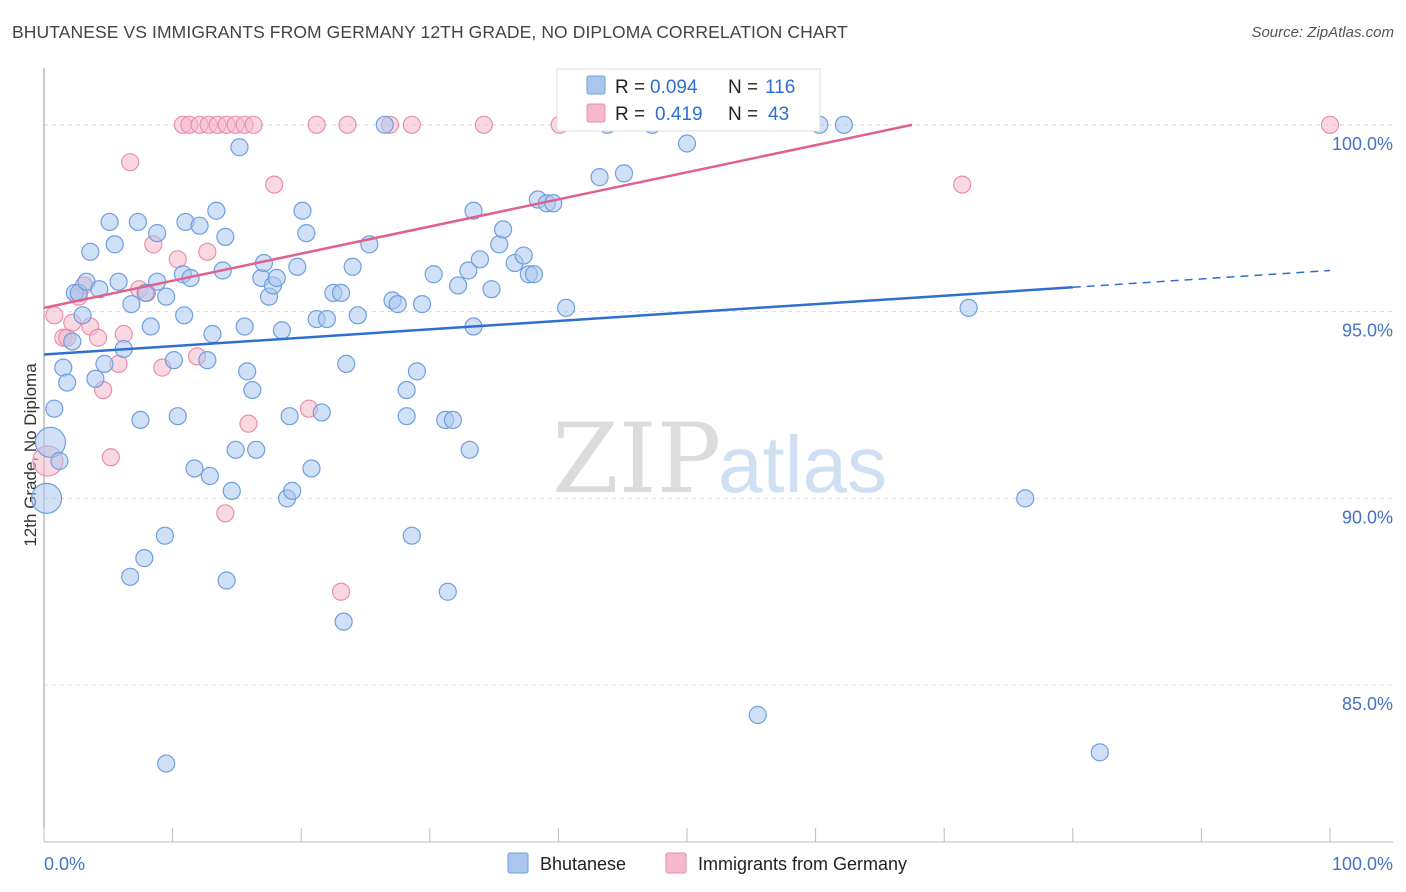 This screenshot has width=1406, height=892. Describe the element at coordinates (1362, 864) in the screenshot. I see `x-tick-label-max: 100.0%` at that location.